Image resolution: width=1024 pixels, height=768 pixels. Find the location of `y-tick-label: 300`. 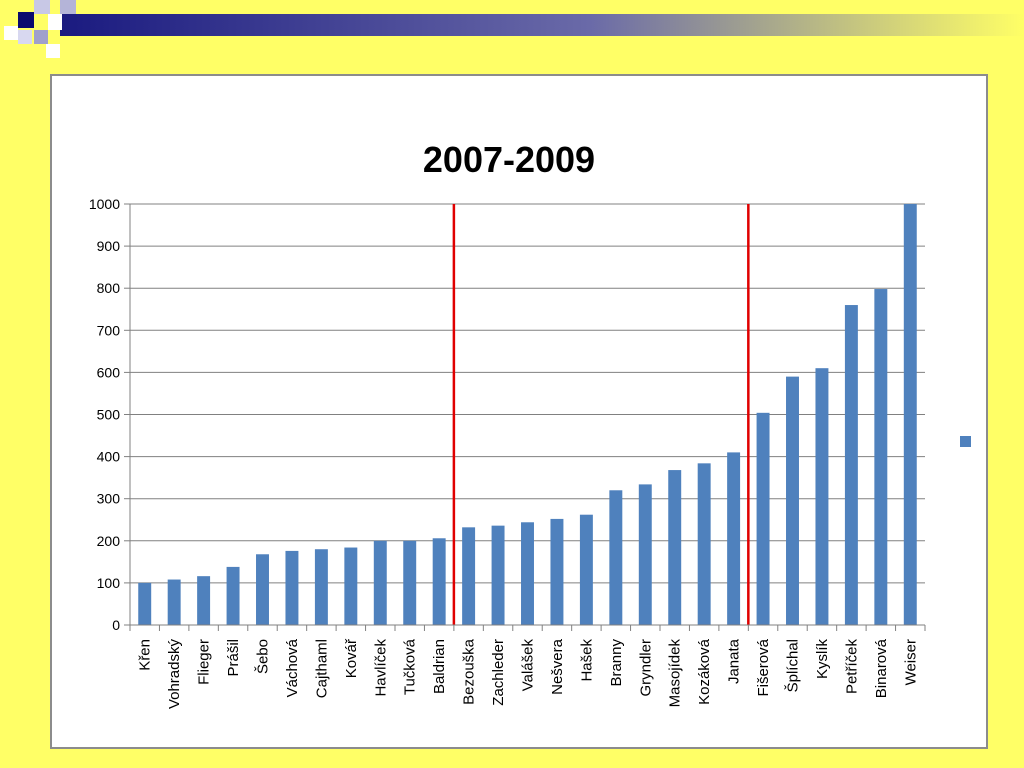

y-tick-label: 300 is located at coordinates (109, 499).